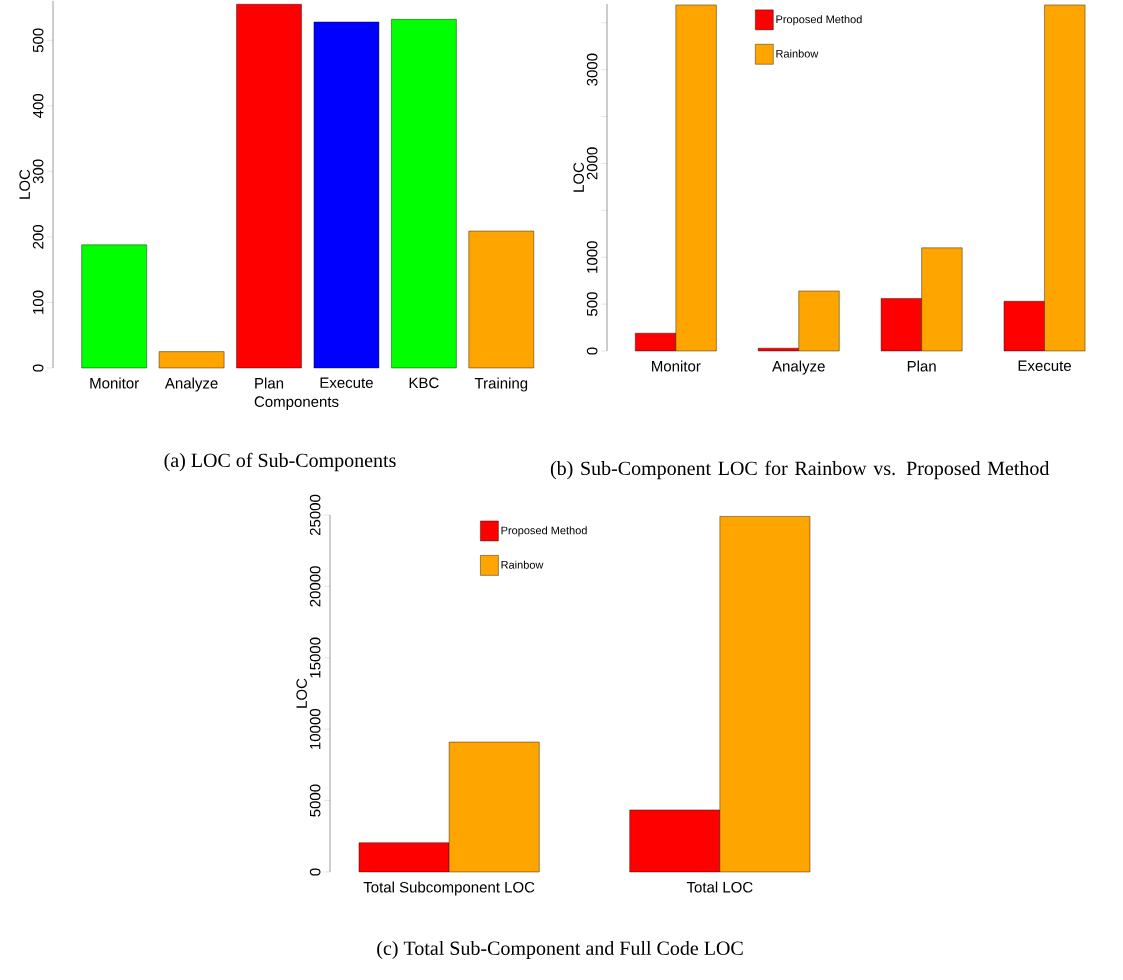 The image size is (1123, 980). I want to click on text: (b) Sub-Component LOC for Rainbow vs. Proposed Method, so click(800, 470).